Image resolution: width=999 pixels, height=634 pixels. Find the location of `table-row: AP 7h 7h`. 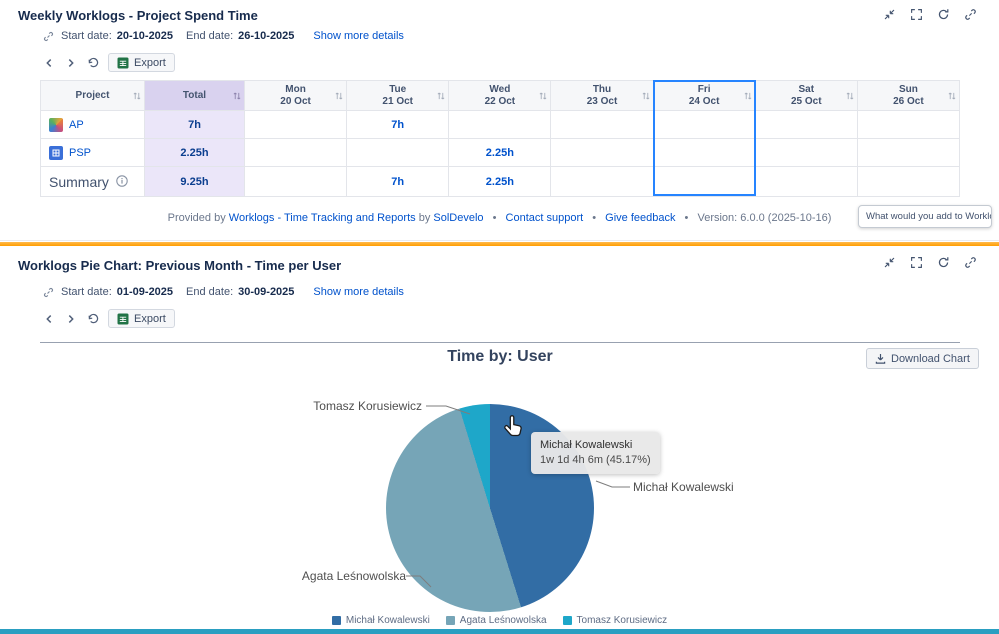

table-row: AP 7h 7h is located at coordinates (500, 124).